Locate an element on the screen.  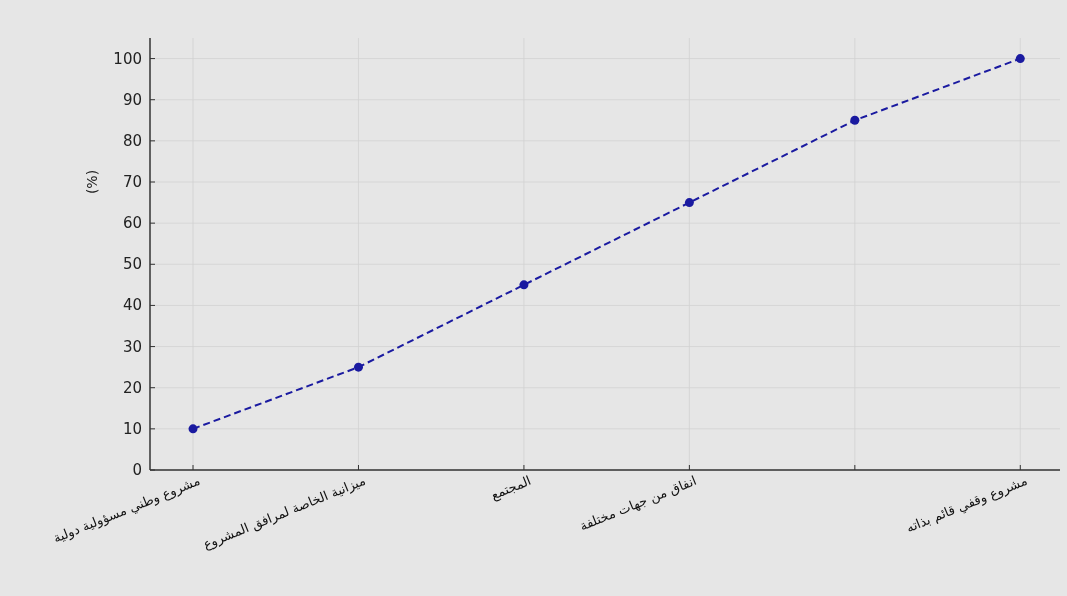
x-tick-label: ميزانية الخاصة لمرافق المشروع is located at coordinates (284, 512).